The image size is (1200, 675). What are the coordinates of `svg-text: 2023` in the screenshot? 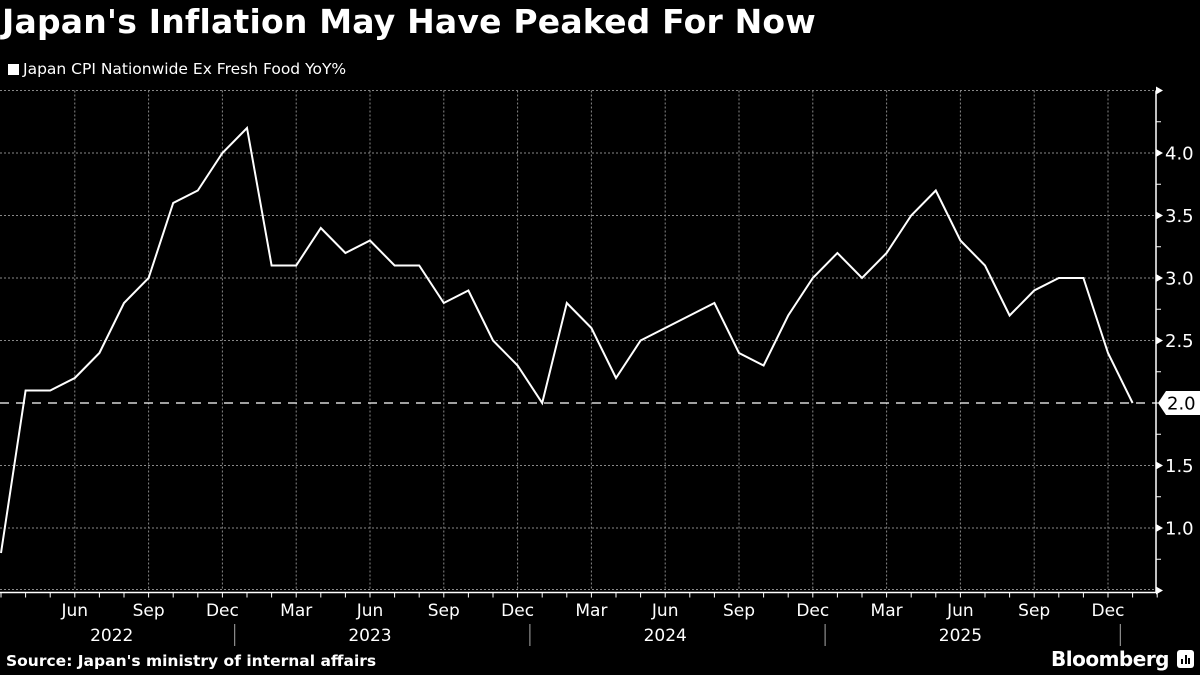 It's located at (369, 636).